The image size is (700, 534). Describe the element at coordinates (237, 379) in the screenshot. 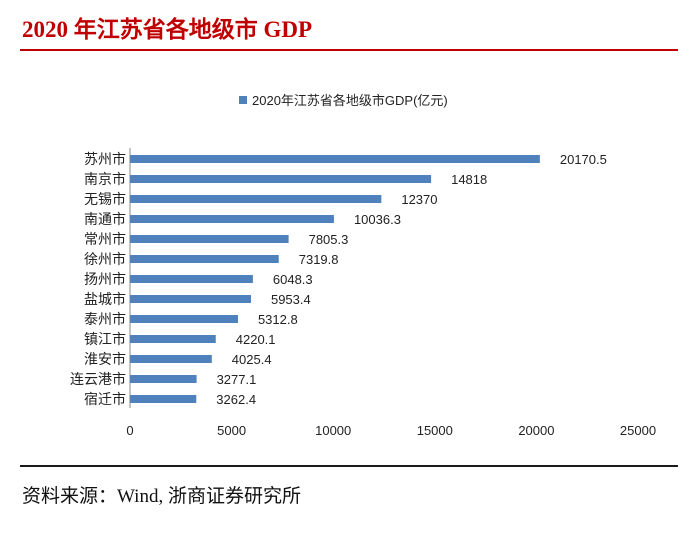

I see `value-label: 3277.1` at that location.